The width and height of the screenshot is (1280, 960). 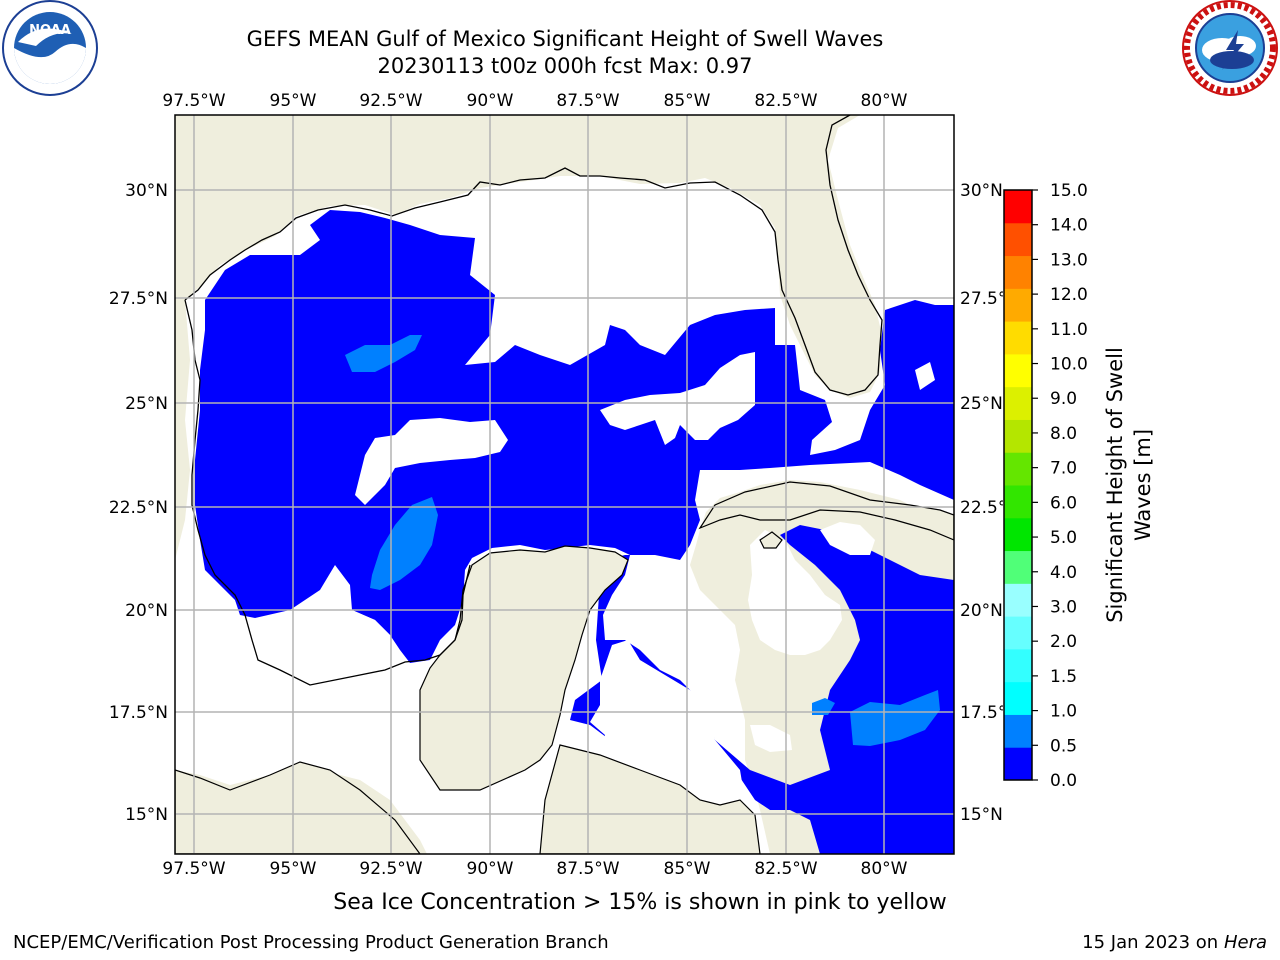 What do you see at coordinates (795, 592) in the screenshot?
I see `nodata-patch-cayman` at bounding box center [795, 592].